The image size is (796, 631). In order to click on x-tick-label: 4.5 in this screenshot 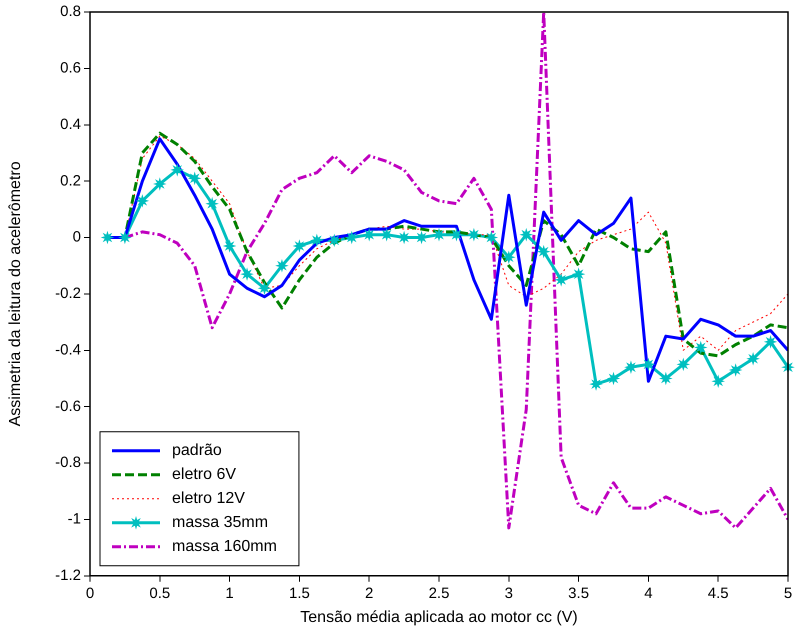, I will do `click(718, 593)`.